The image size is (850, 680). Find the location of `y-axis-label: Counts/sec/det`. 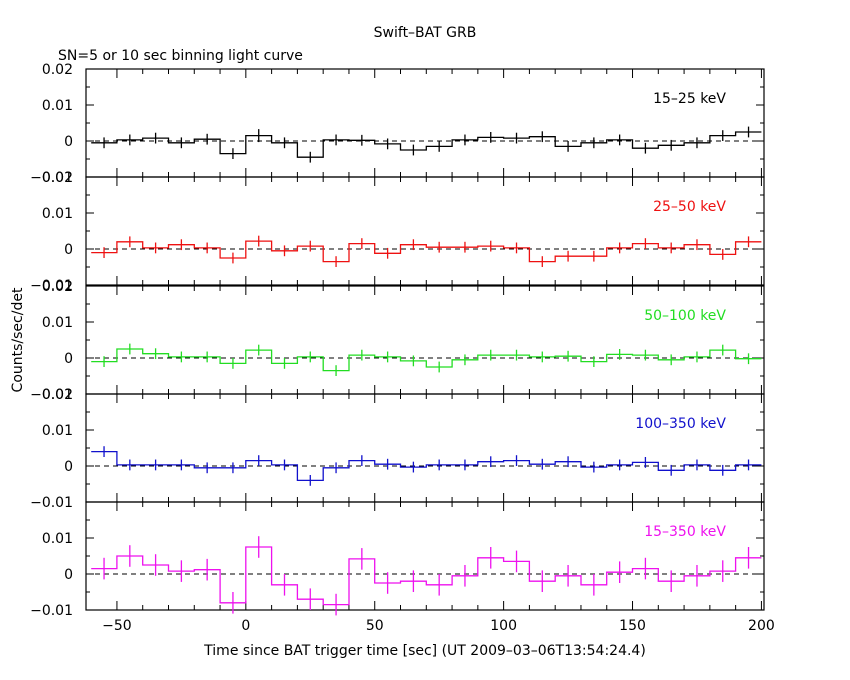

y-axis-label: Counts/sec/det is located at coordinates (18, 339).